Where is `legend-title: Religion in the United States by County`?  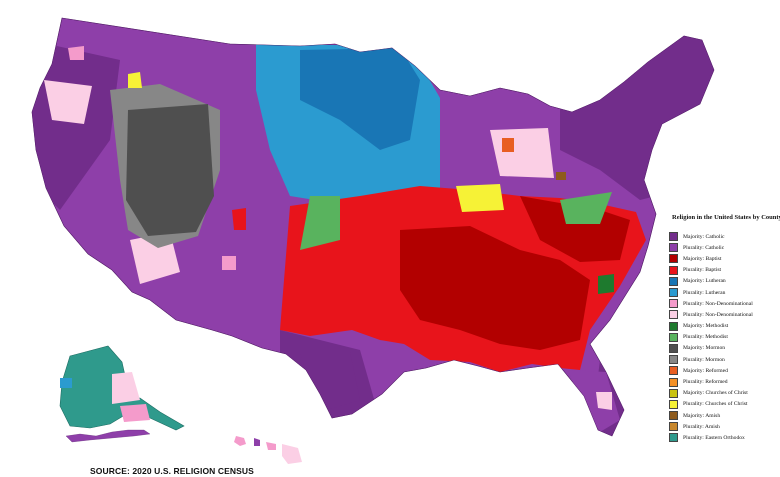
legend-title: Religion in the United States by County is located at coordinates (726, 217).